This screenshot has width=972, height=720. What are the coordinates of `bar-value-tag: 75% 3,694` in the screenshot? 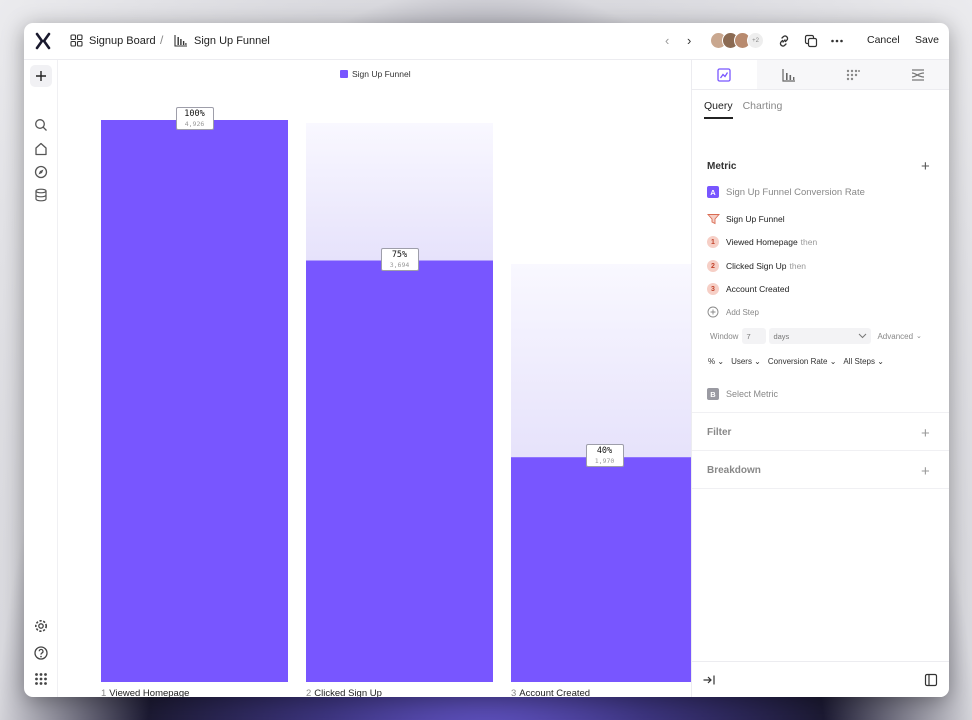 It's located at (399, 259).